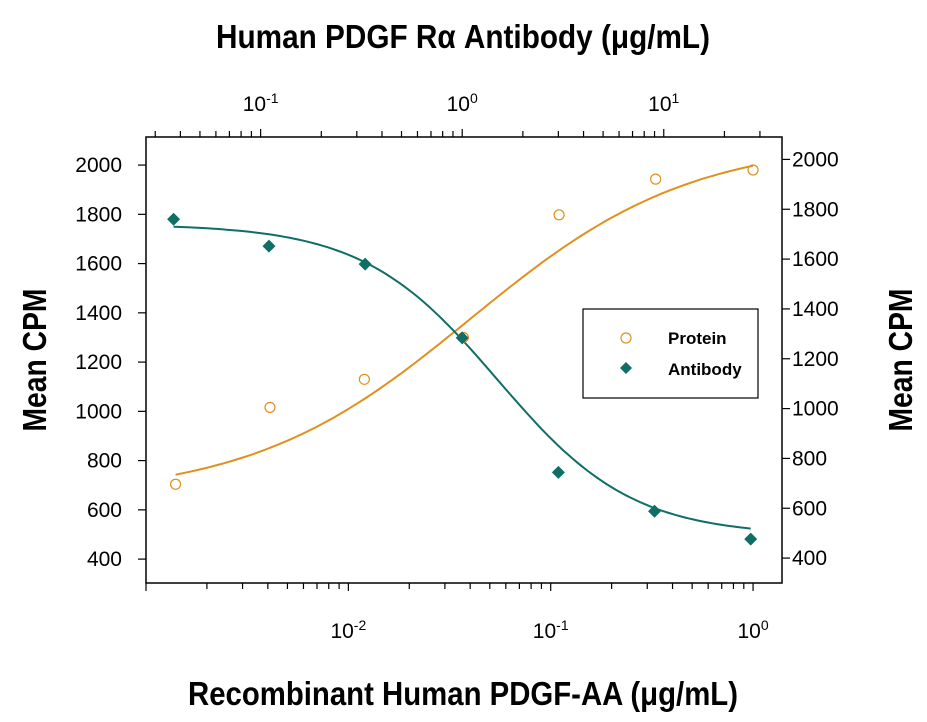 The width and height of the screenshot is (927, 722). Describe the element at coordinates (697, 338) in the screenshot. I see `legend-label-protein: Protein` at that location.